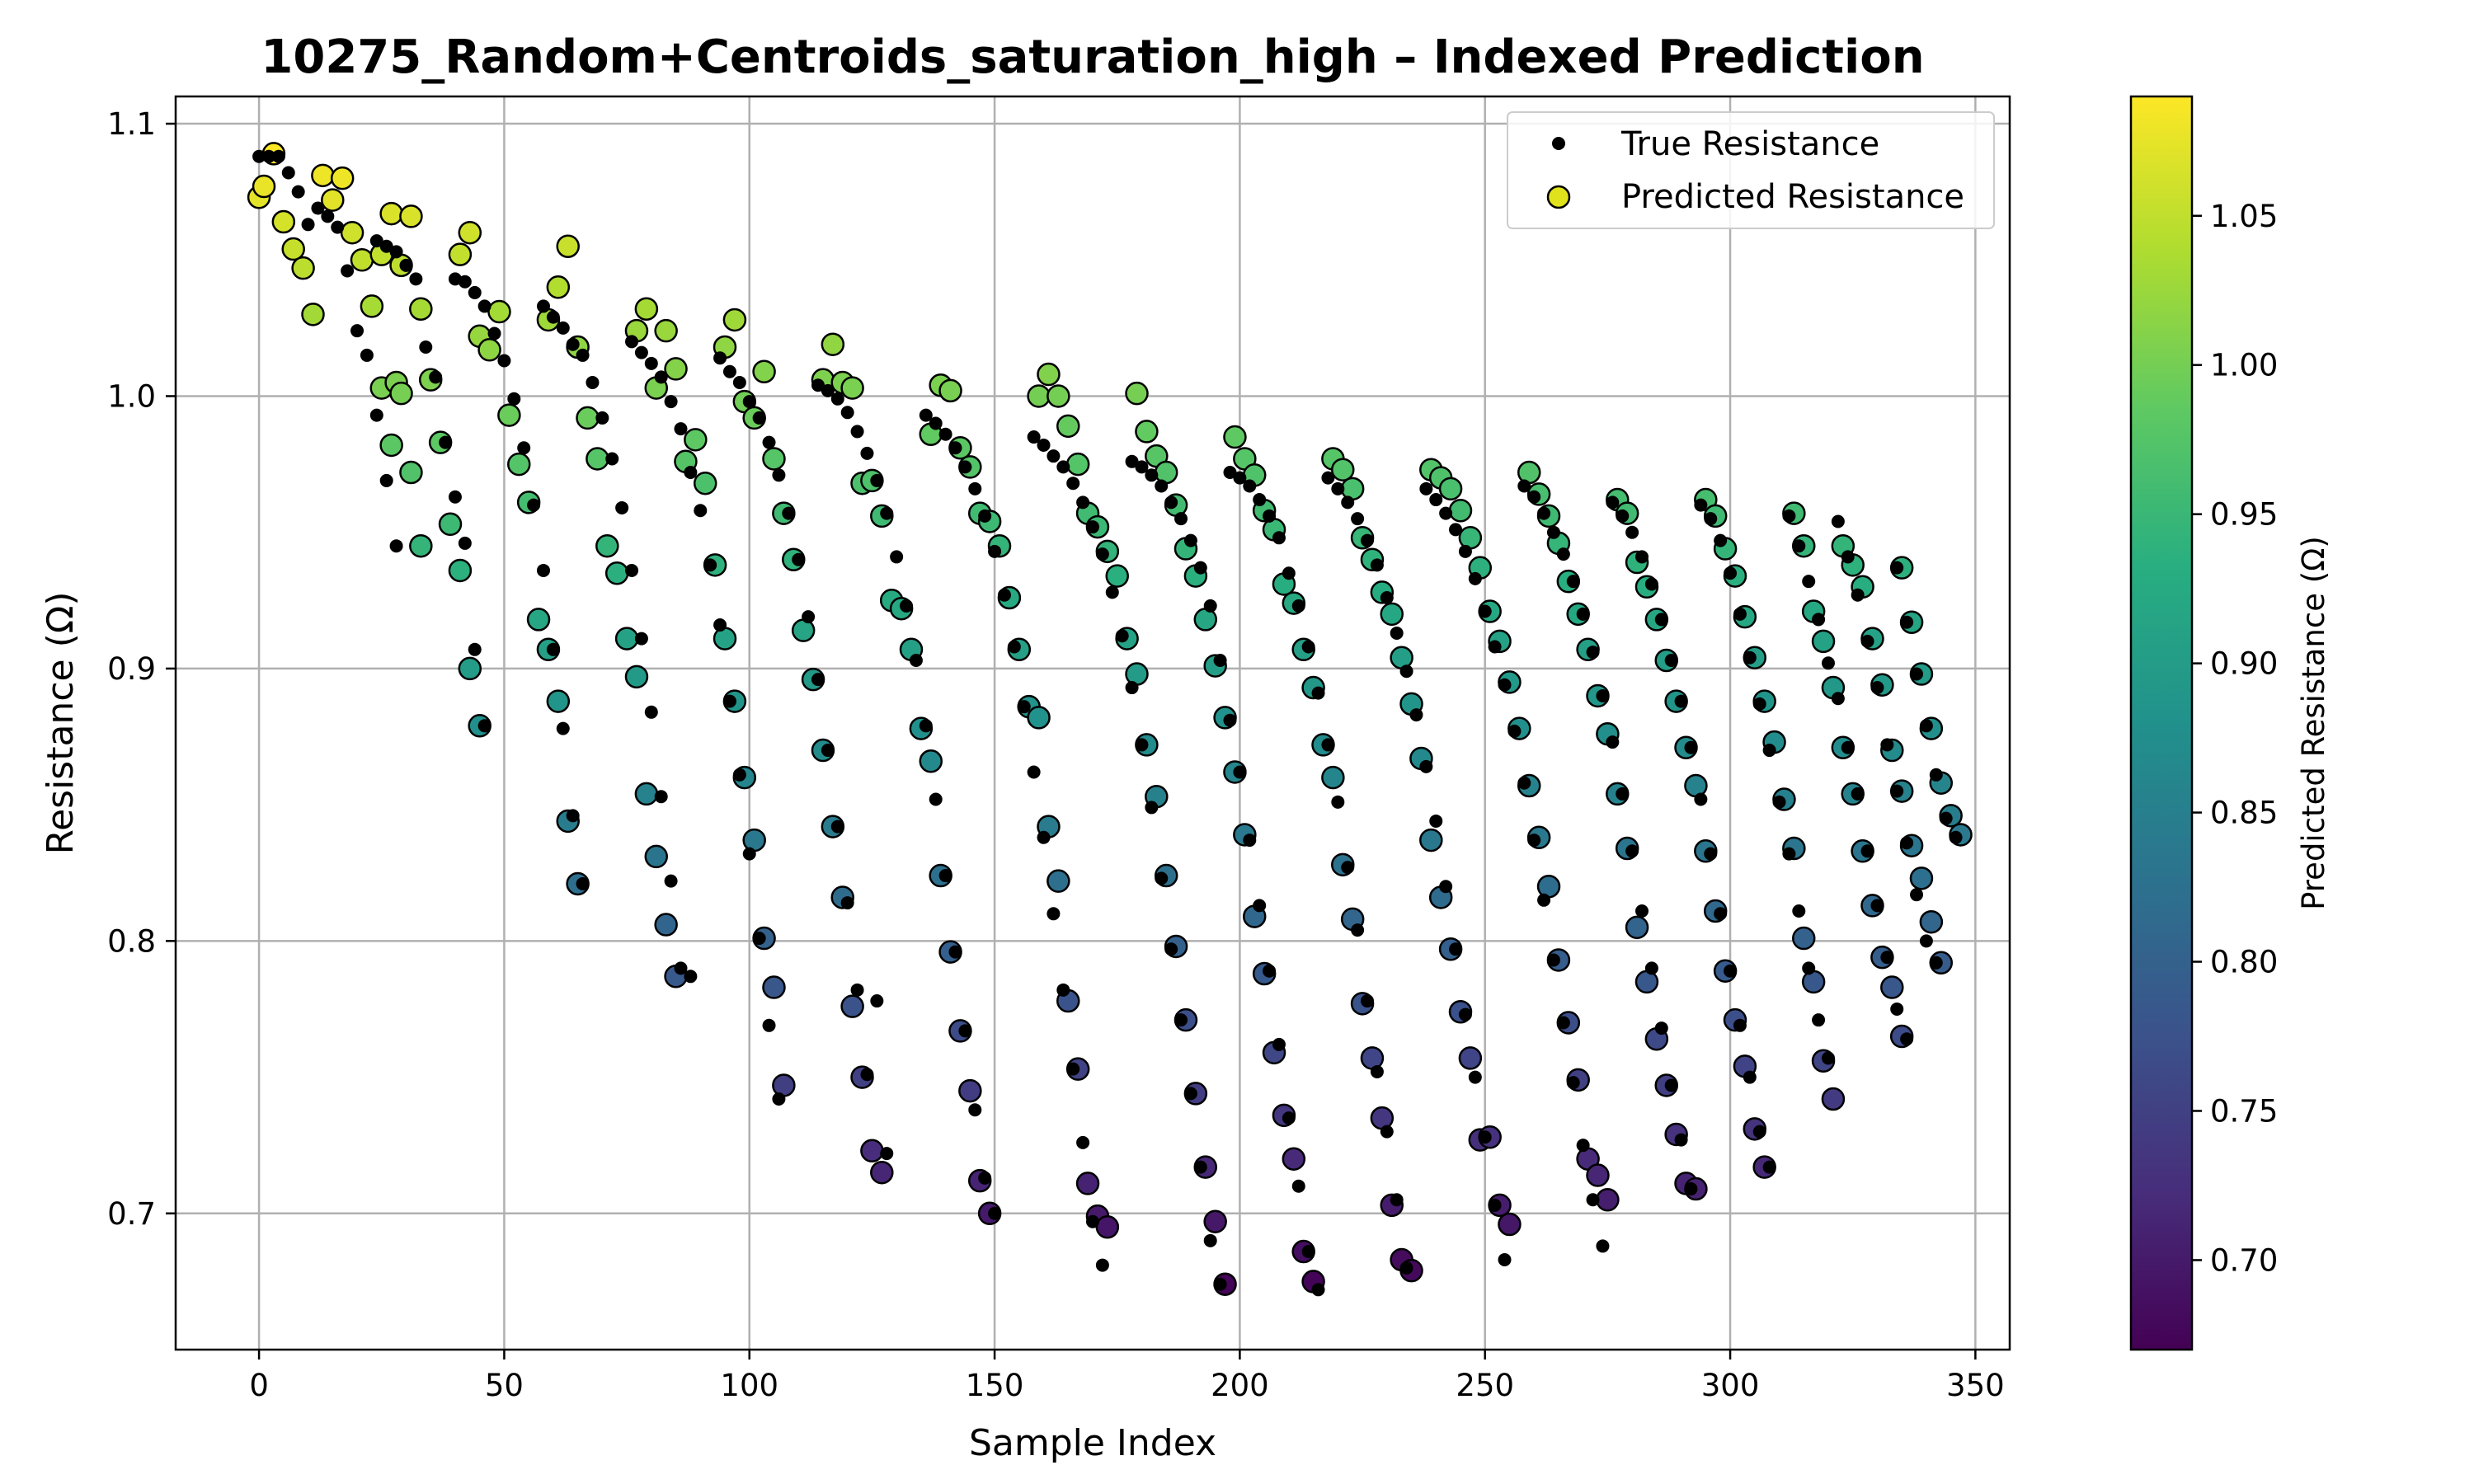  I want to click on x-axis-ticks: 0 50 100 150 200 250 300 350, so click(1127, 1376).